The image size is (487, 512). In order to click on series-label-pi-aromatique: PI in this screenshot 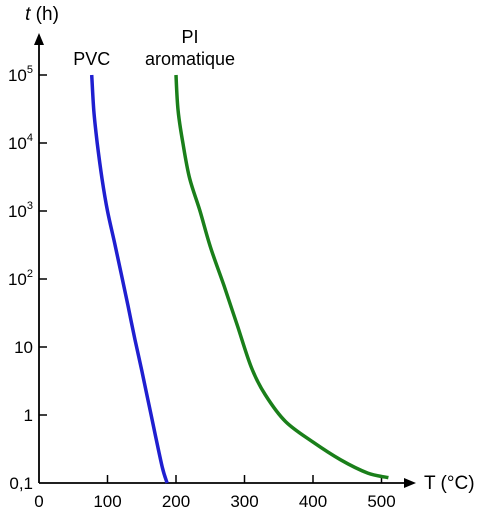, I will do `click(189, 37)`.